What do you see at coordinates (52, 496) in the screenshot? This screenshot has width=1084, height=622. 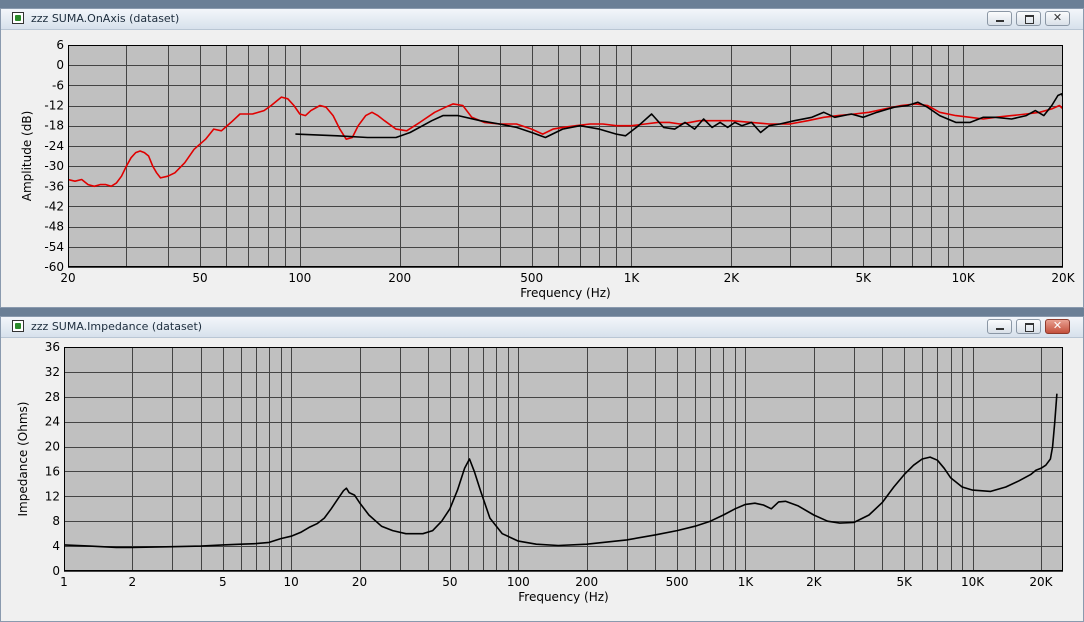 I see `y-tick-label: 12` at bounding box center [52, 496].